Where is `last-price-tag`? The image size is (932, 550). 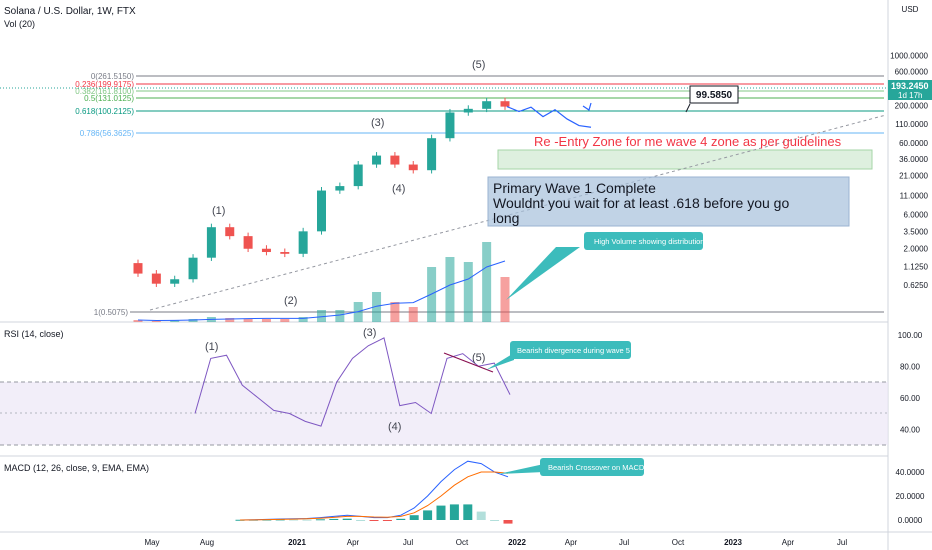 last-price-tag is located at coordinates (910, 90).